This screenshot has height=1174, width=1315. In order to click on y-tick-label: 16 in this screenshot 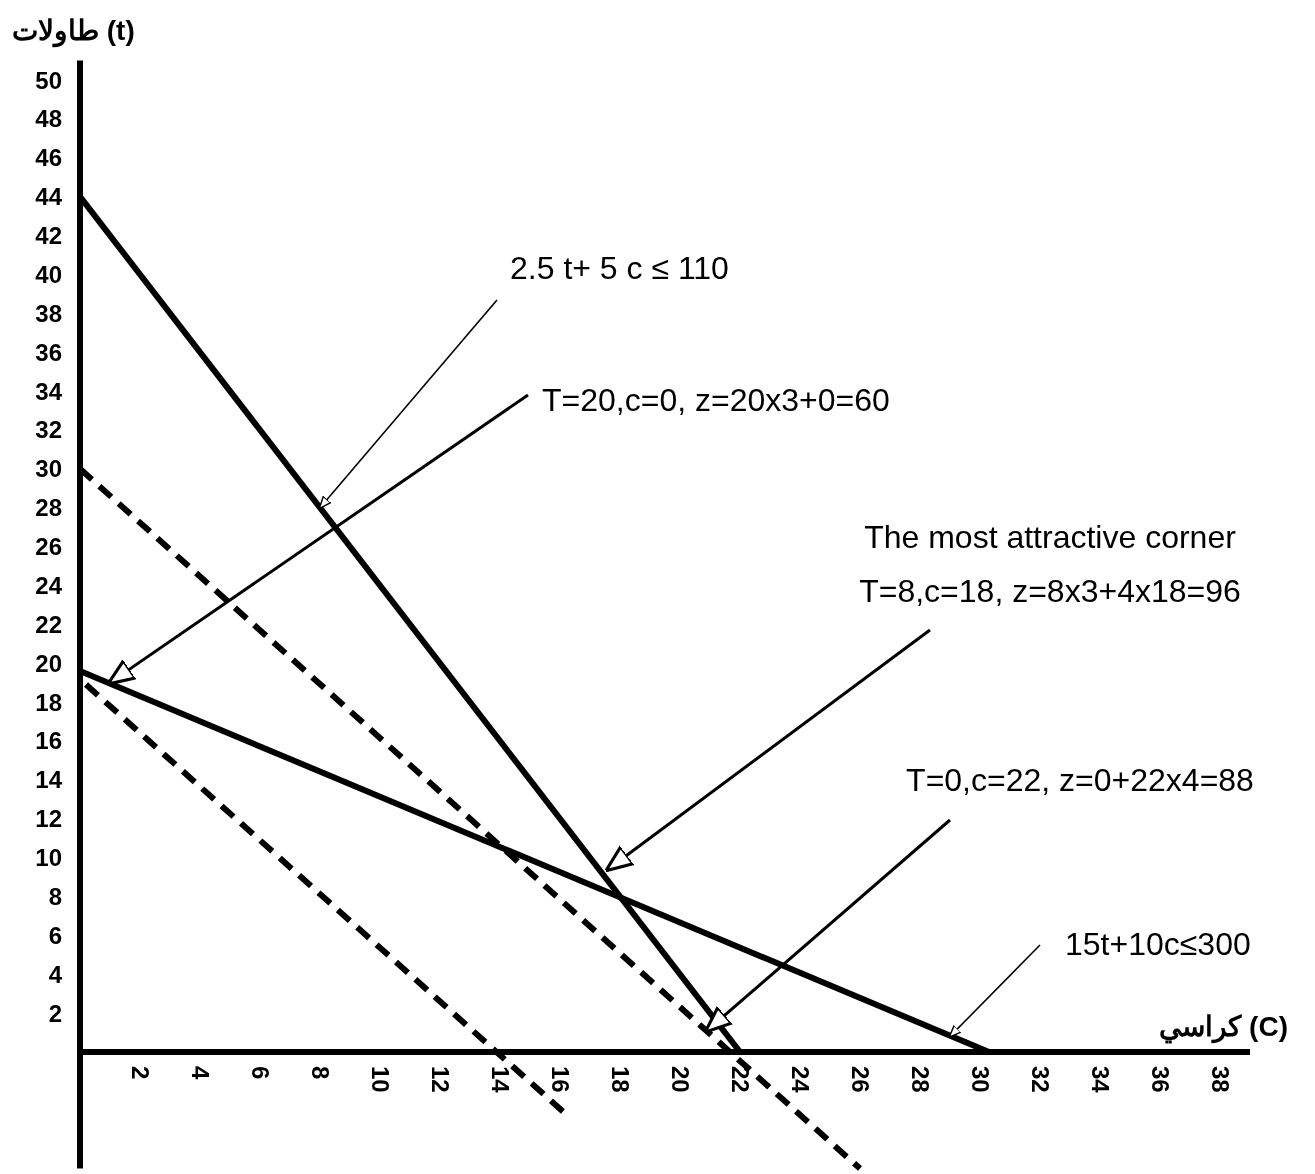, I will do `click(48, 741)`.